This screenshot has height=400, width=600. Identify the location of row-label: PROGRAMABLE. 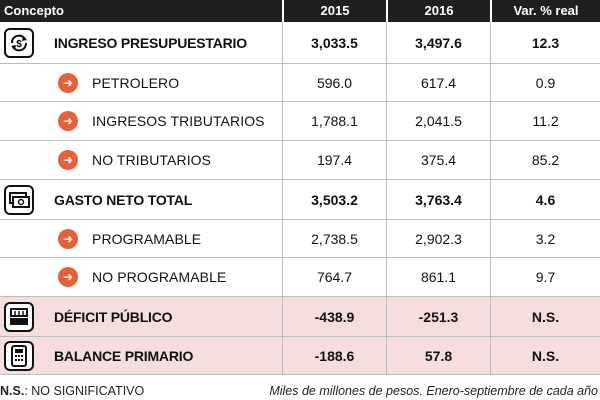
(147, 238).